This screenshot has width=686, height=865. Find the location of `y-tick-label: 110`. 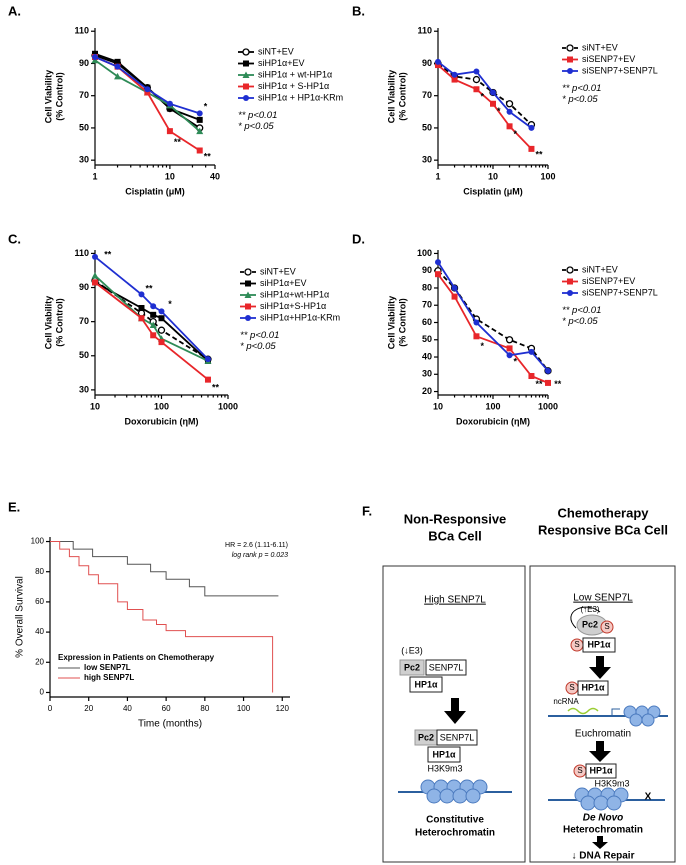

y-tick-label: 110 is located at coordinates (424, 31).